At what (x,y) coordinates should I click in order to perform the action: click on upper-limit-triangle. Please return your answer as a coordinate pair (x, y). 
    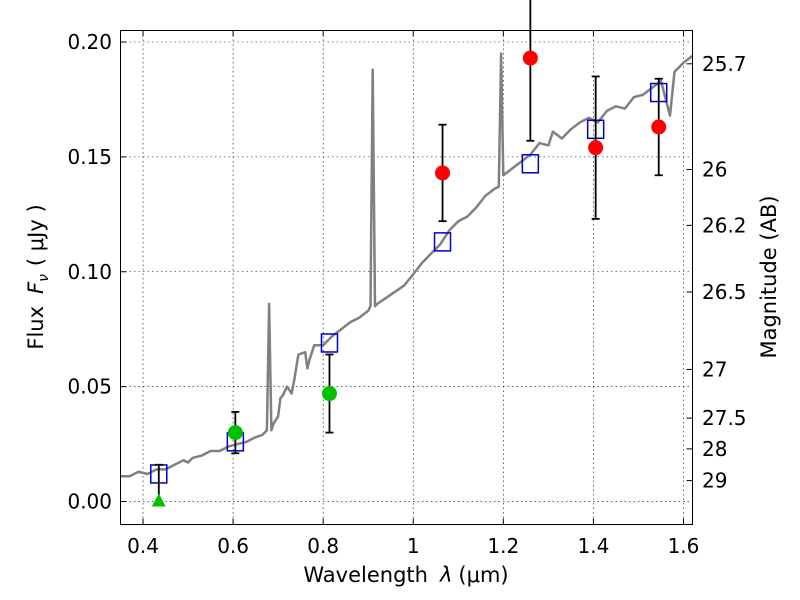
    Looking at the image, I should click on (158, 500).